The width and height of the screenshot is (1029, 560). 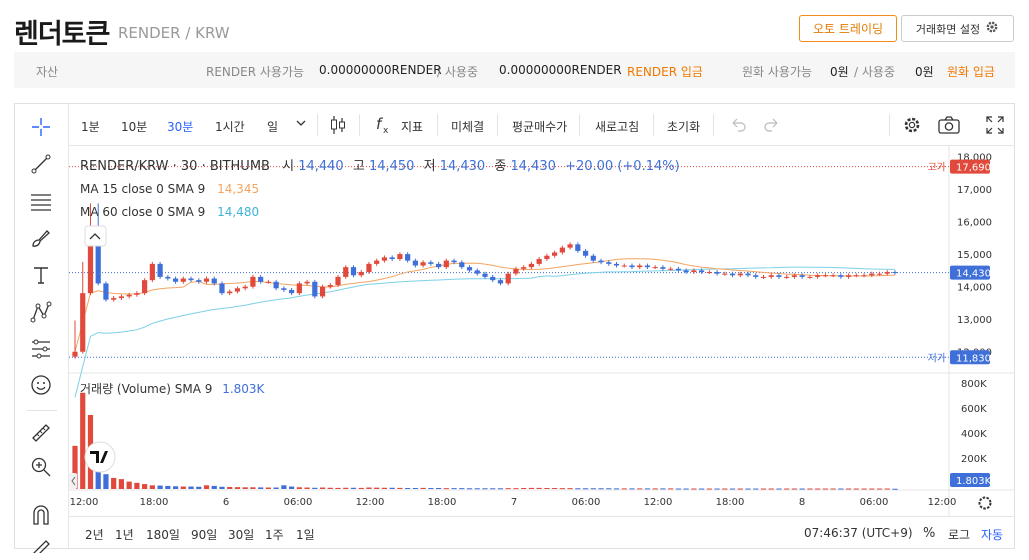 I want to click on zoom-in-icon, so click(x=41, y=467).